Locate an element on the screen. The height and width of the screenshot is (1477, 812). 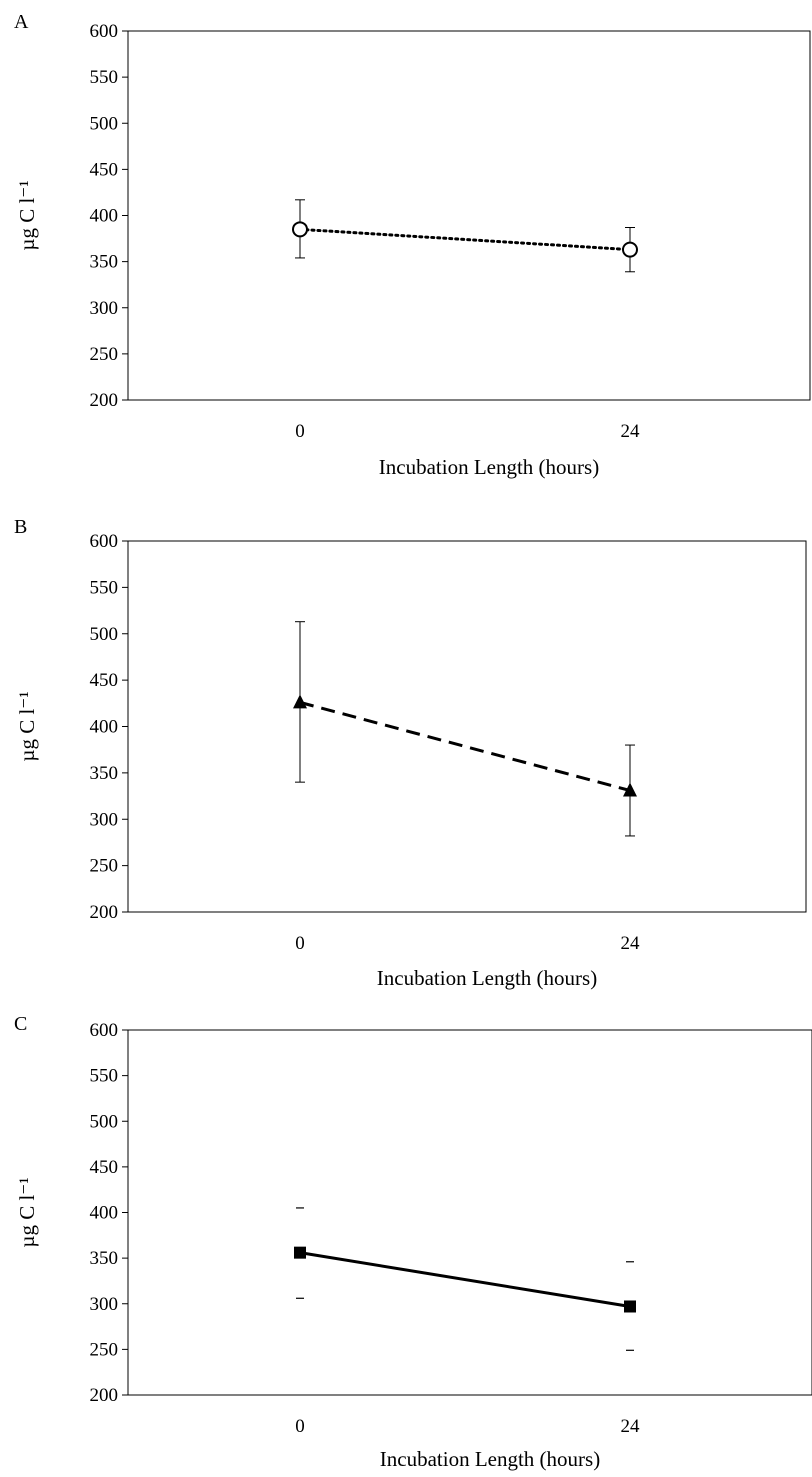
panel-label: A is located at coordinates (21, 22).